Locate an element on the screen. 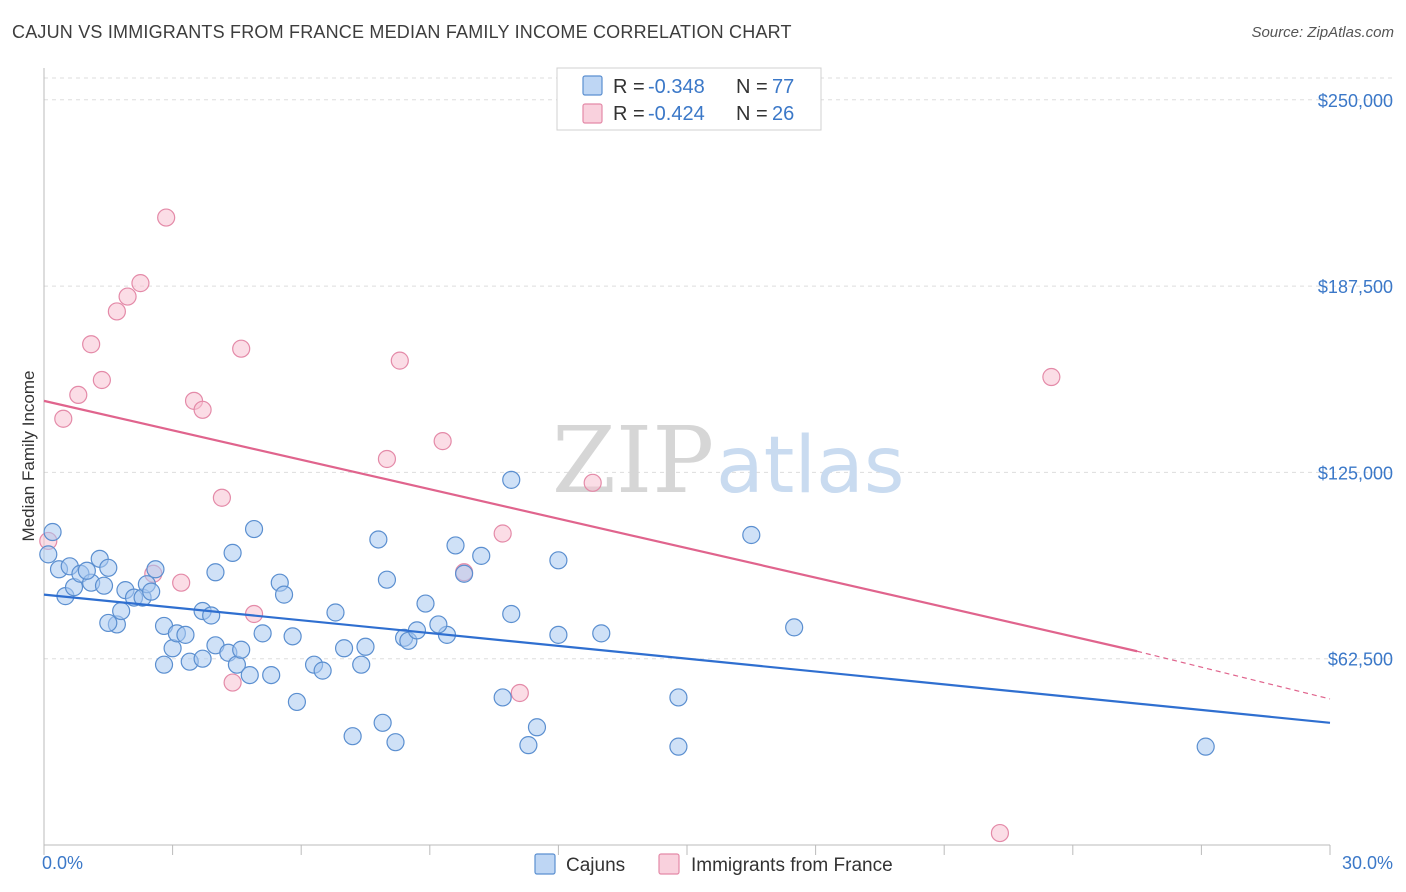  series-legend: Cajuns Immigrants from France is located at coordinates (713, 864).